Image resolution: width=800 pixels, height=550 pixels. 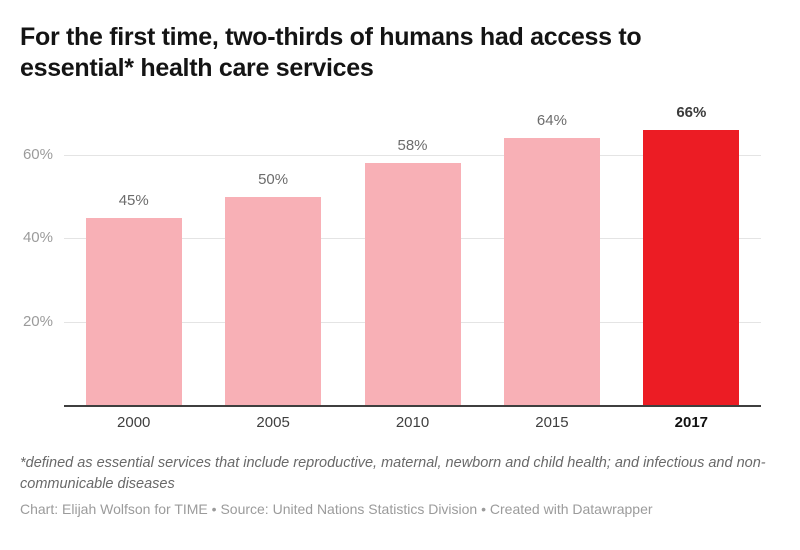 What do you see at coordinates (37, 321) in the screenshot?
I see `y-axis-tick-label: 20%` at bounding box center [37, 321].